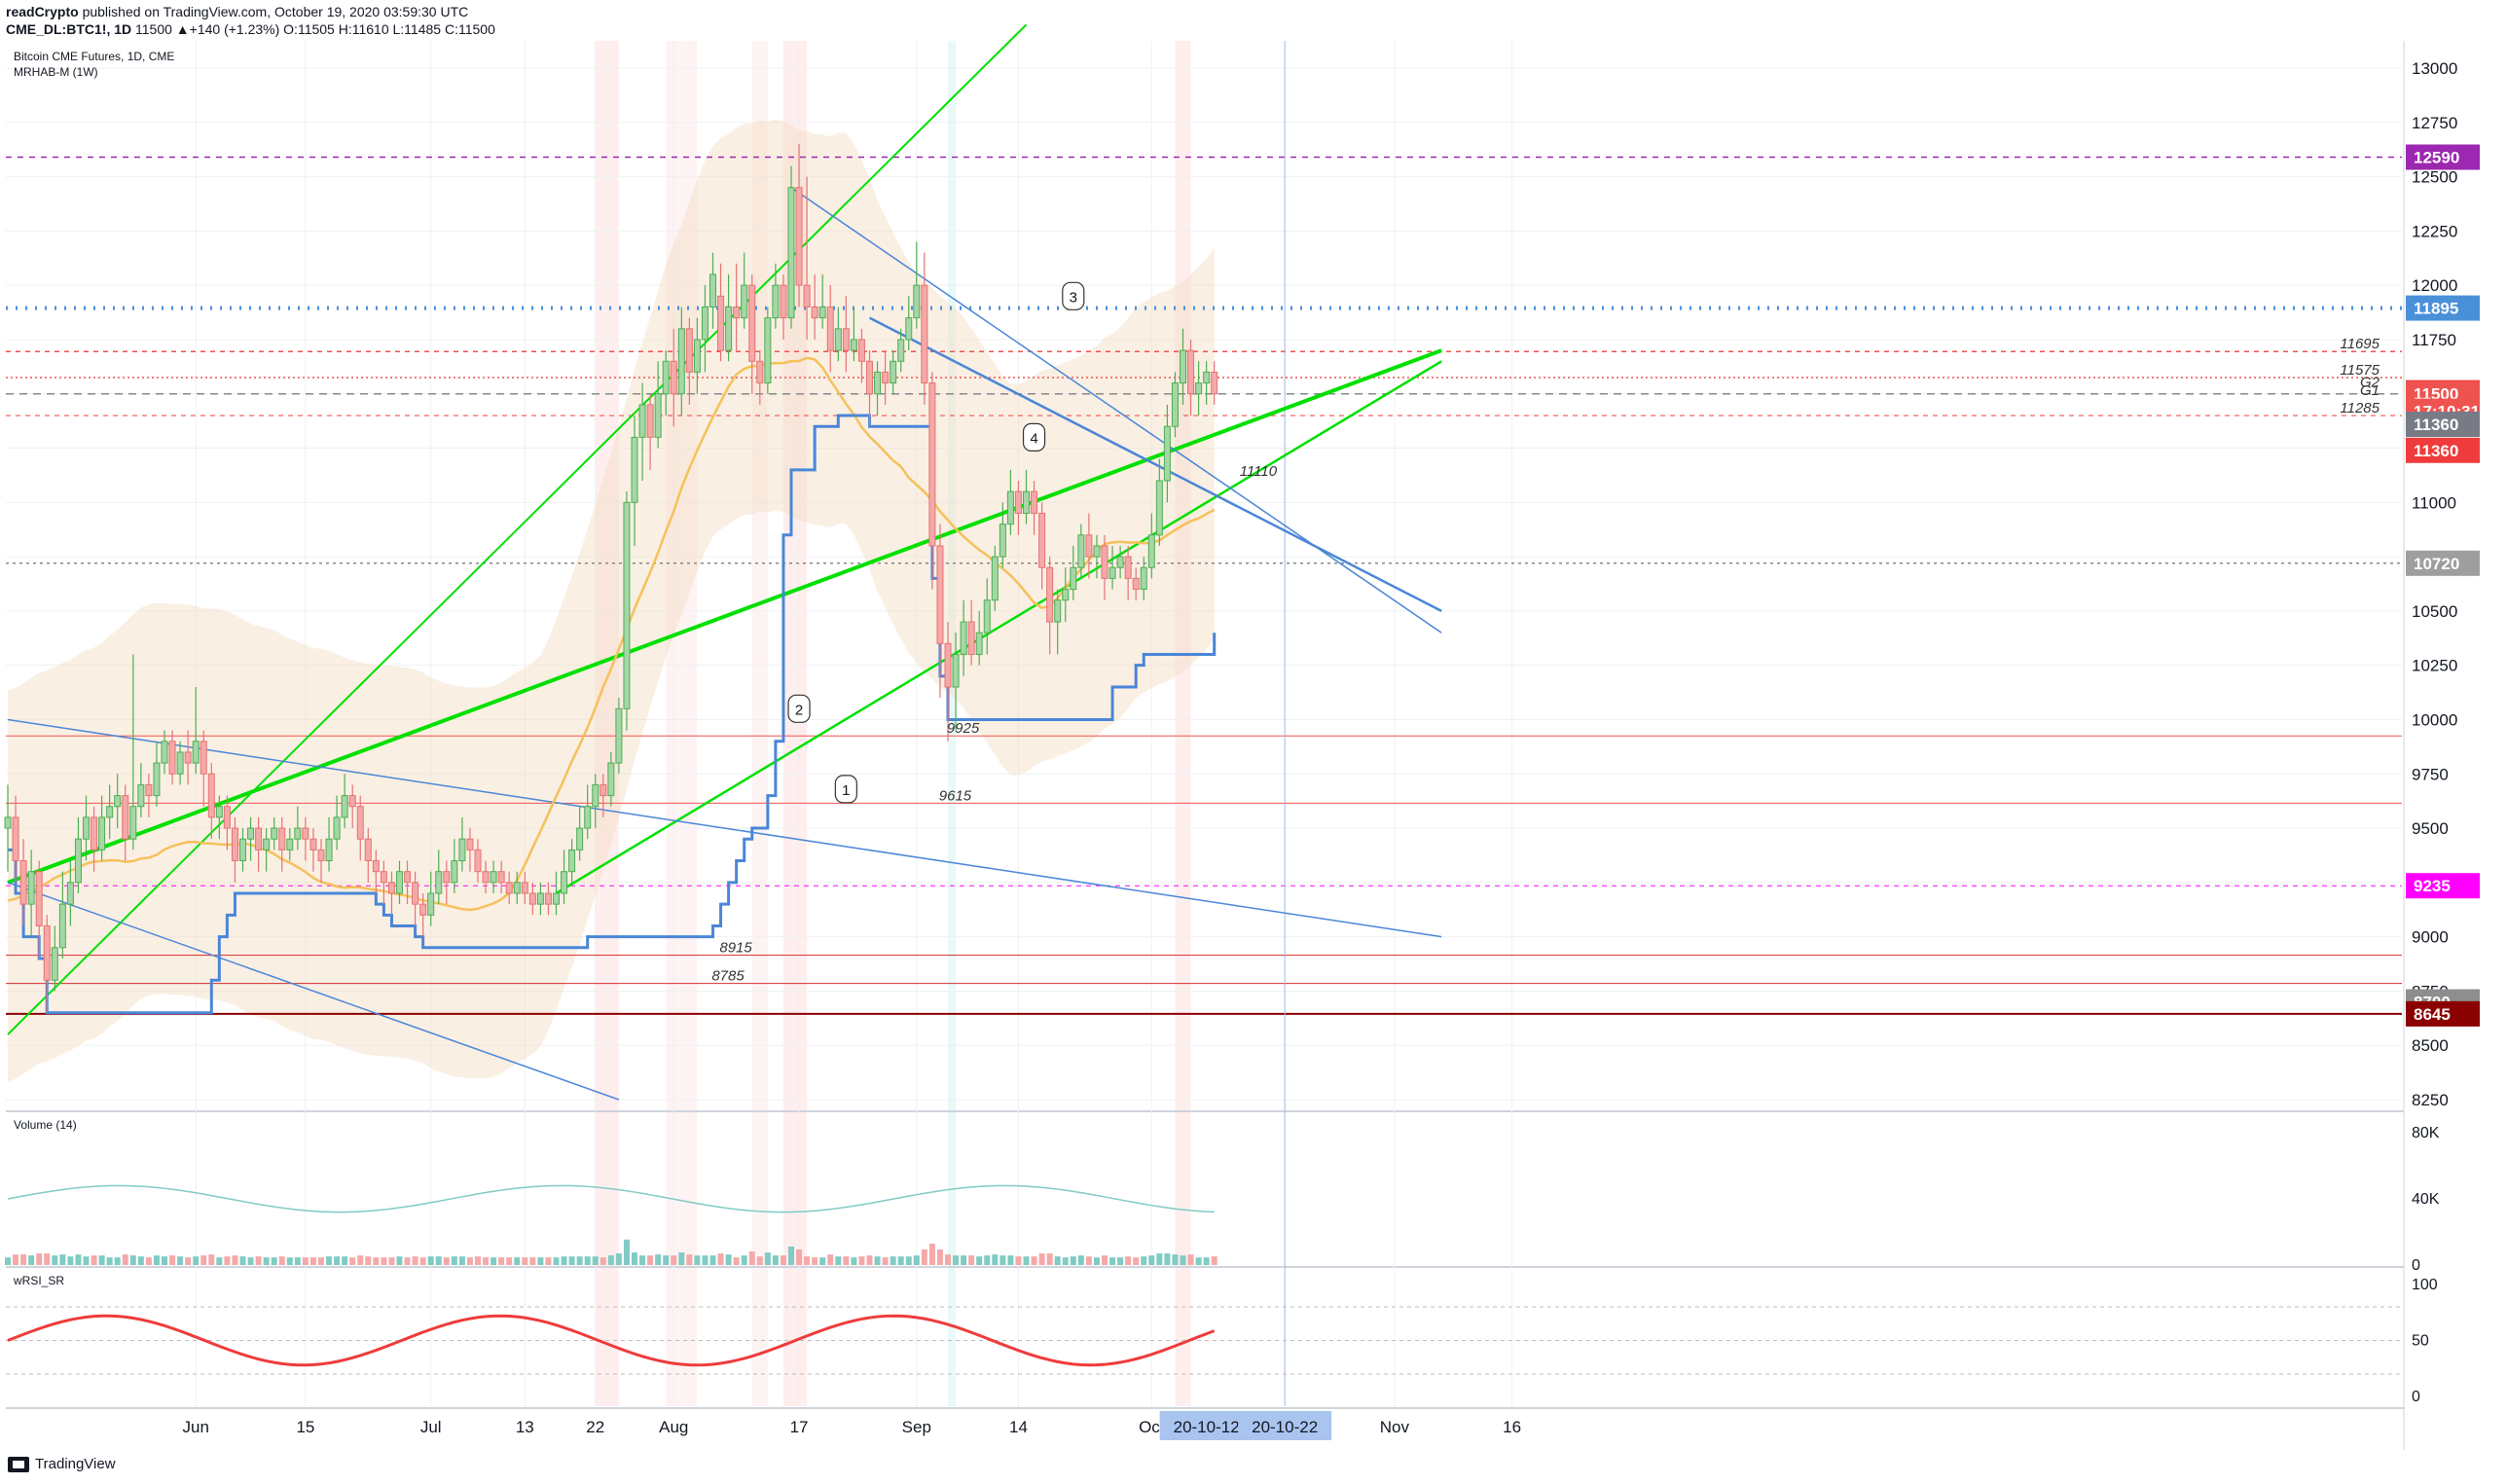  What do you see at coordinates (612, 1341) in the screenshot?
I see `rsi-line` at bounding box center [612, 1341].